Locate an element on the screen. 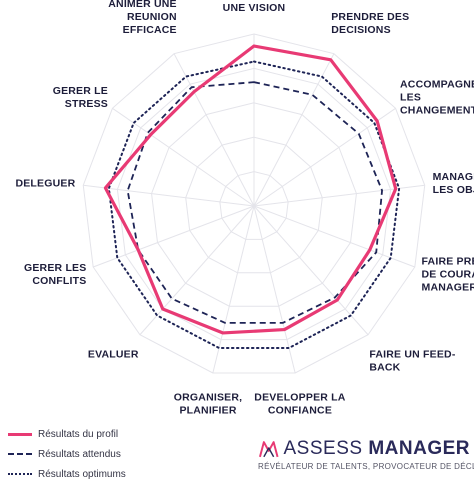  legend-label: Résultats optimums is located at coordinates (82, 474).